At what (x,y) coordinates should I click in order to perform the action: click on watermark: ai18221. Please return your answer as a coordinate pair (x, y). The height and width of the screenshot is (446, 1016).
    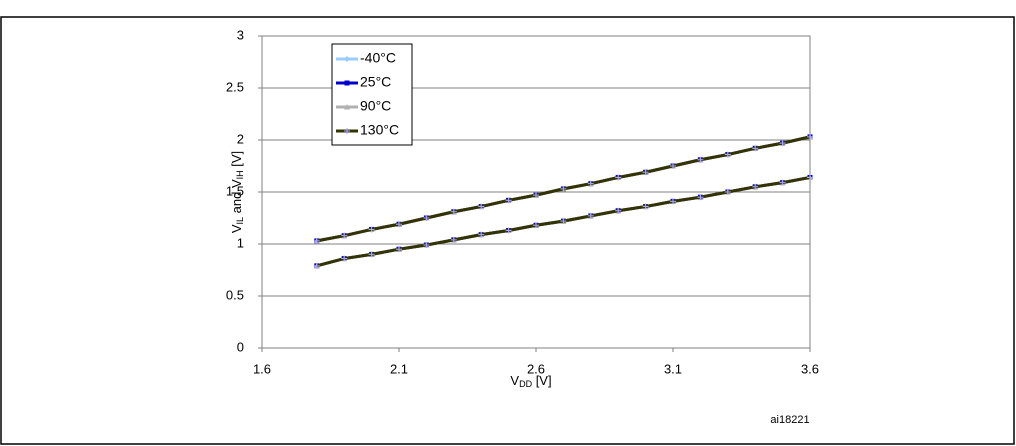
    Looking at the image, I should click on (789, 420).